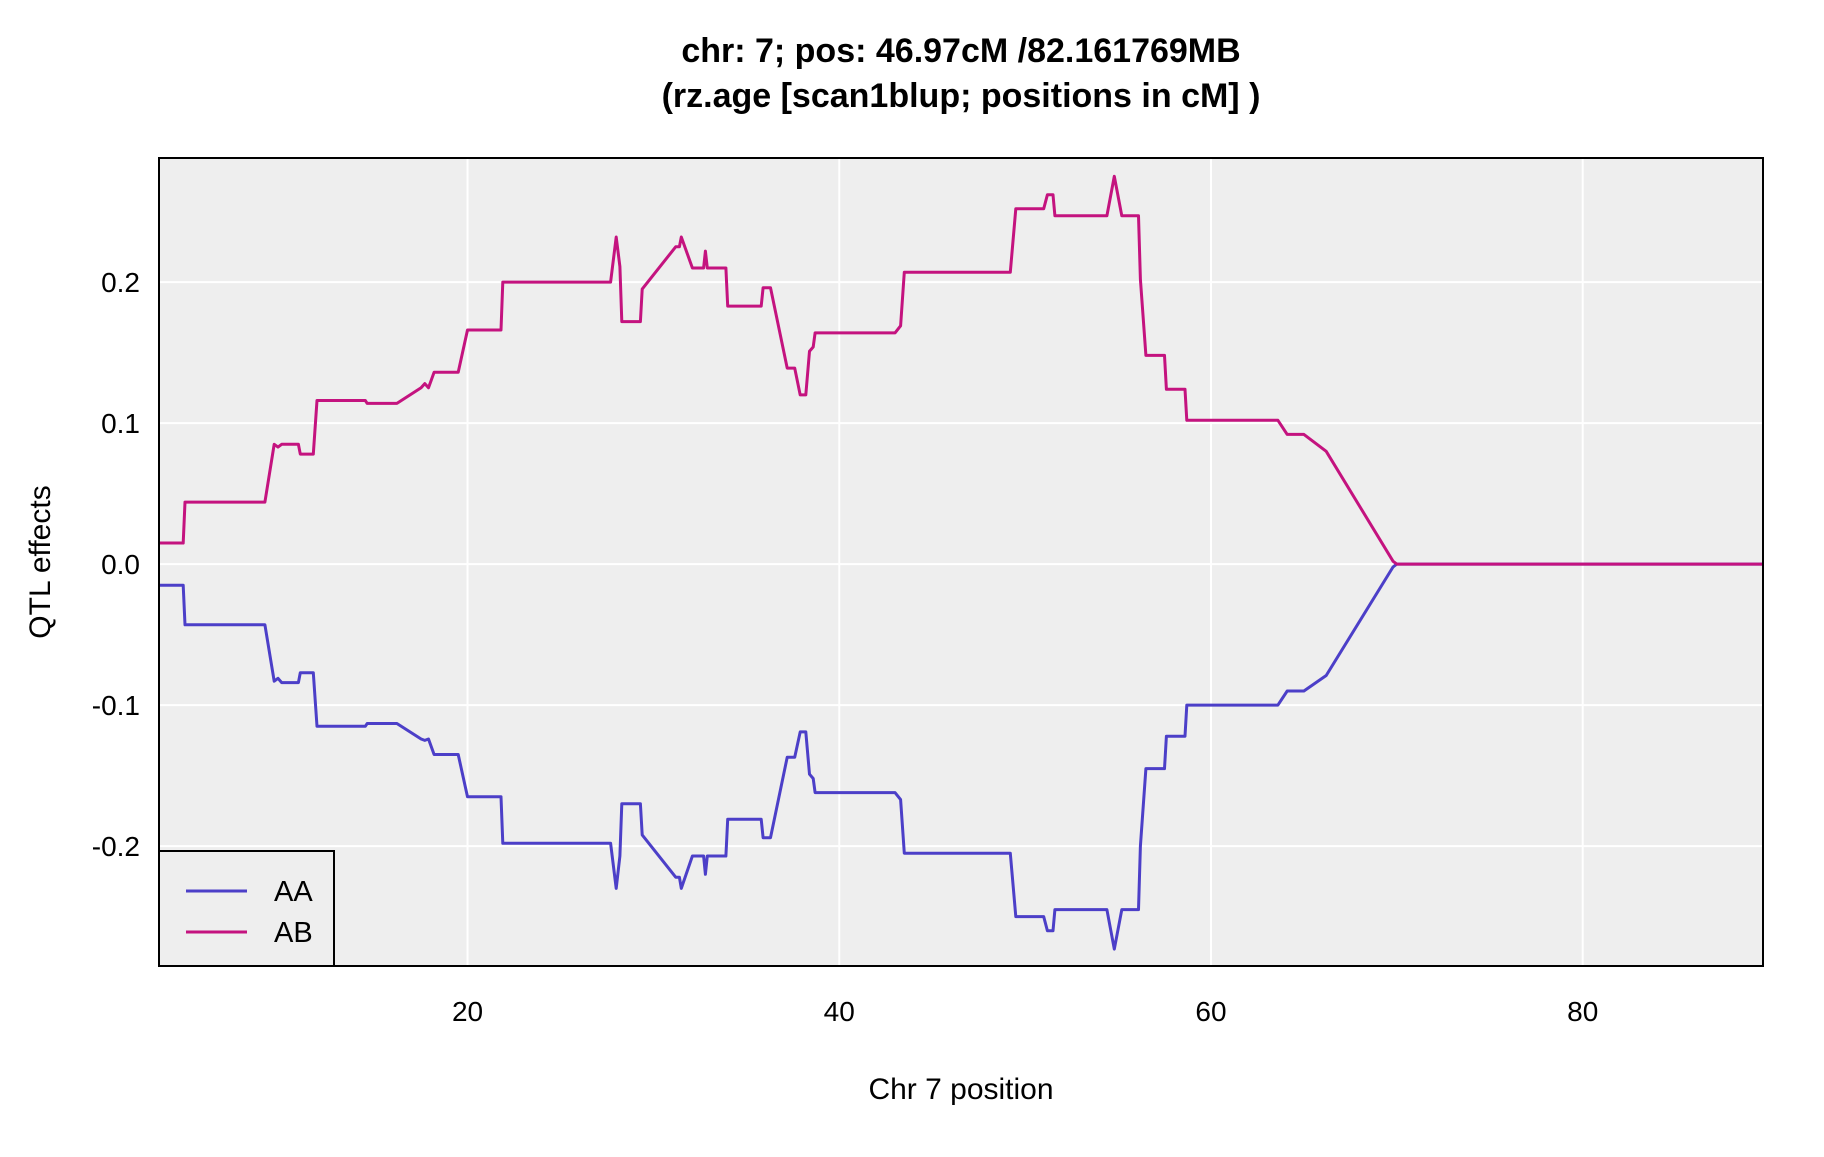  Describe the element at coordinates (467, 1011) in the screenshot. I see `x-tick-label: 20` at that location.